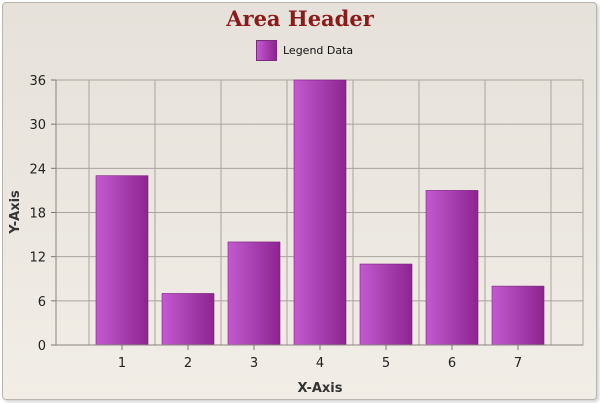 This screenshot has height=403, width=600. What do you see at coordinates (300, 18) in the screenshot?
I see `chart-title: Area Header` at bounding box center [300, 18].